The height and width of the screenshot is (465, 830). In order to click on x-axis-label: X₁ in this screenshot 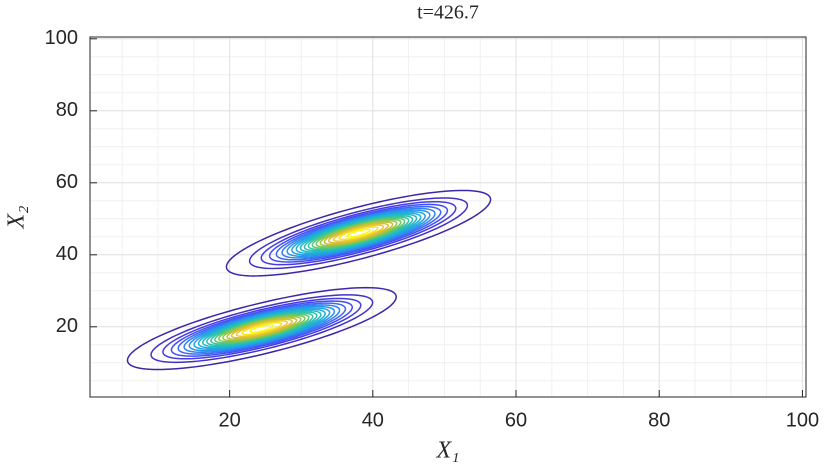, I will do `click(447, 451)`.